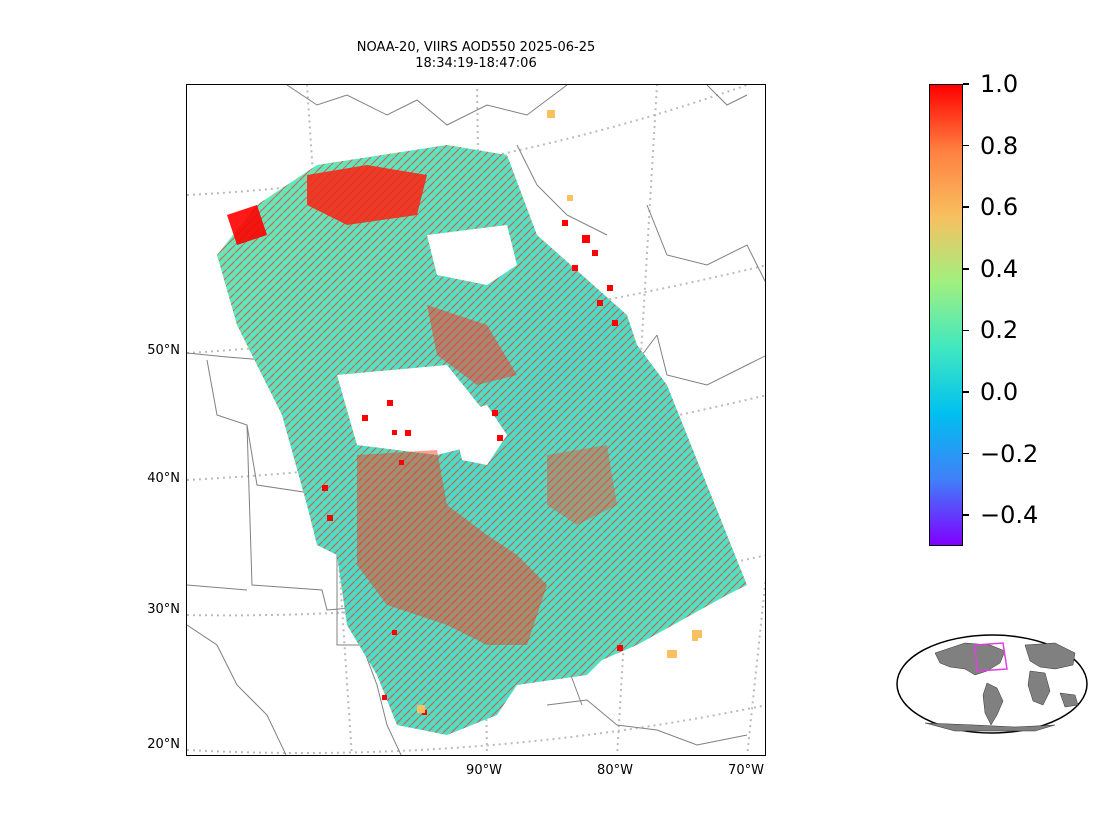  What do you see at coordinates (476, 63) in the screenshot?
I see `title-line-2: 18:34:19-18:47:06` at bounding box center [476, 63].